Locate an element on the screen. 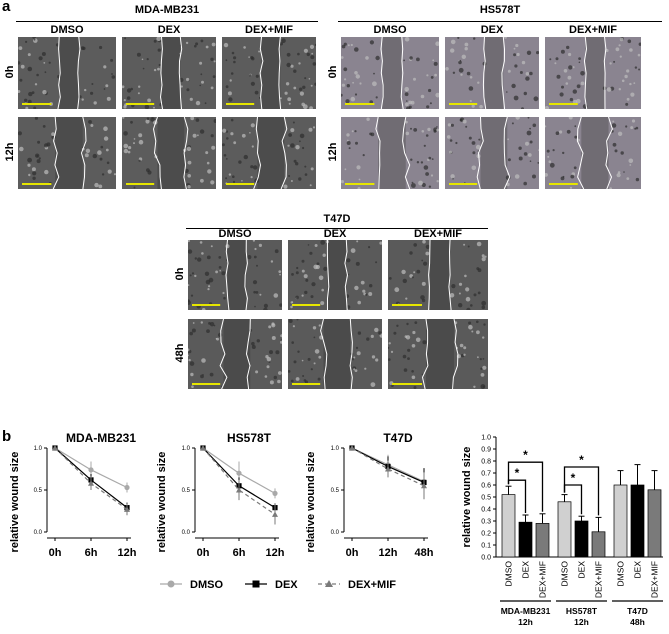  cell-line-title: T47D is located at coordinates (337, 219).